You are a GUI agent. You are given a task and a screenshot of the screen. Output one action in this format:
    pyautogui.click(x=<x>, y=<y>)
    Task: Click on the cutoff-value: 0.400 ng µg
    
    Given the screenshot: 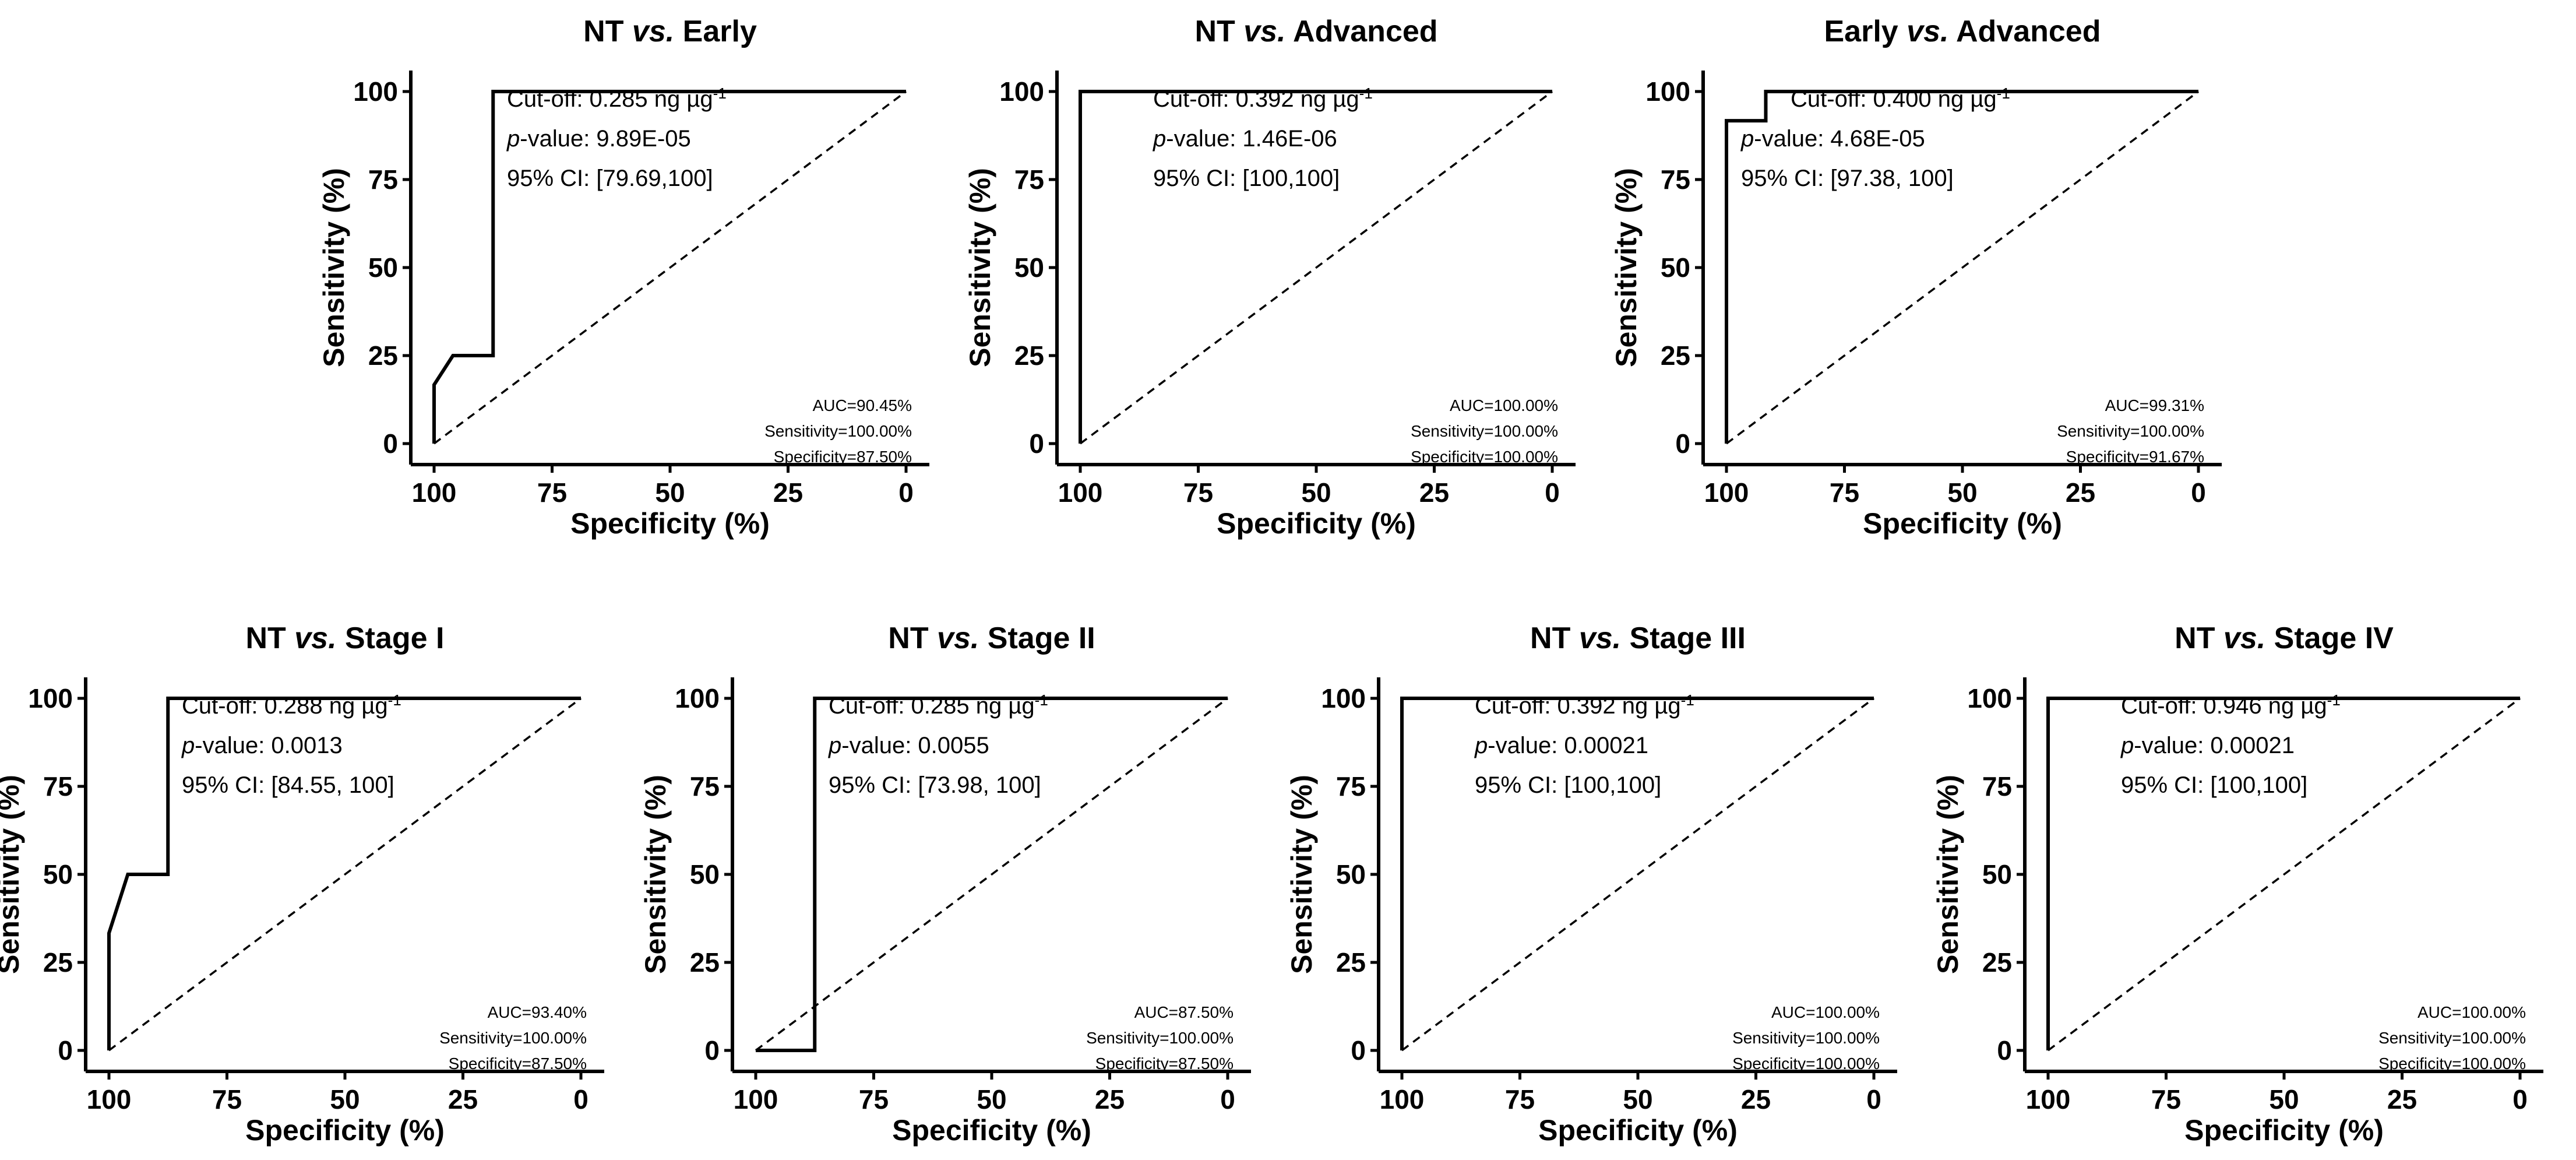 What is the action you would take?
    pyautogui.click(x=1935, y=99)
    